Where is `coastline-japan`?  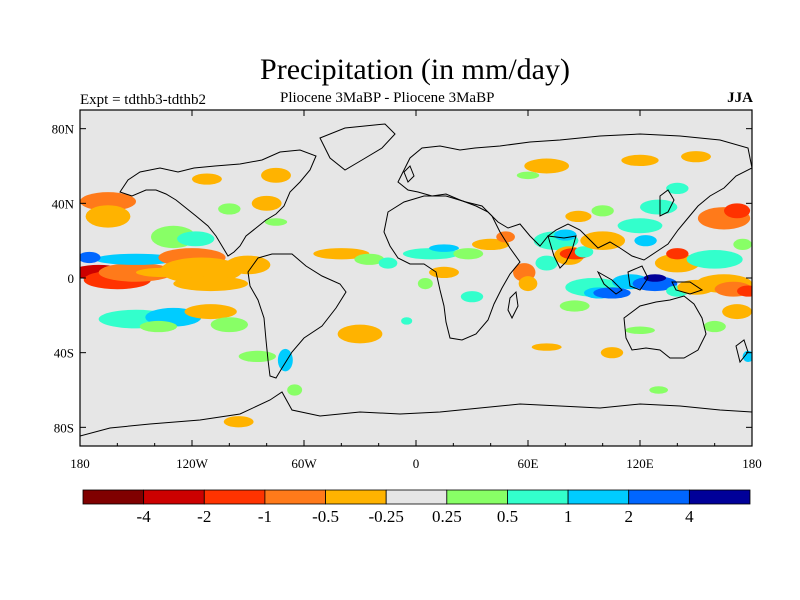
coastline-japan is located at coordinates (667, 203).